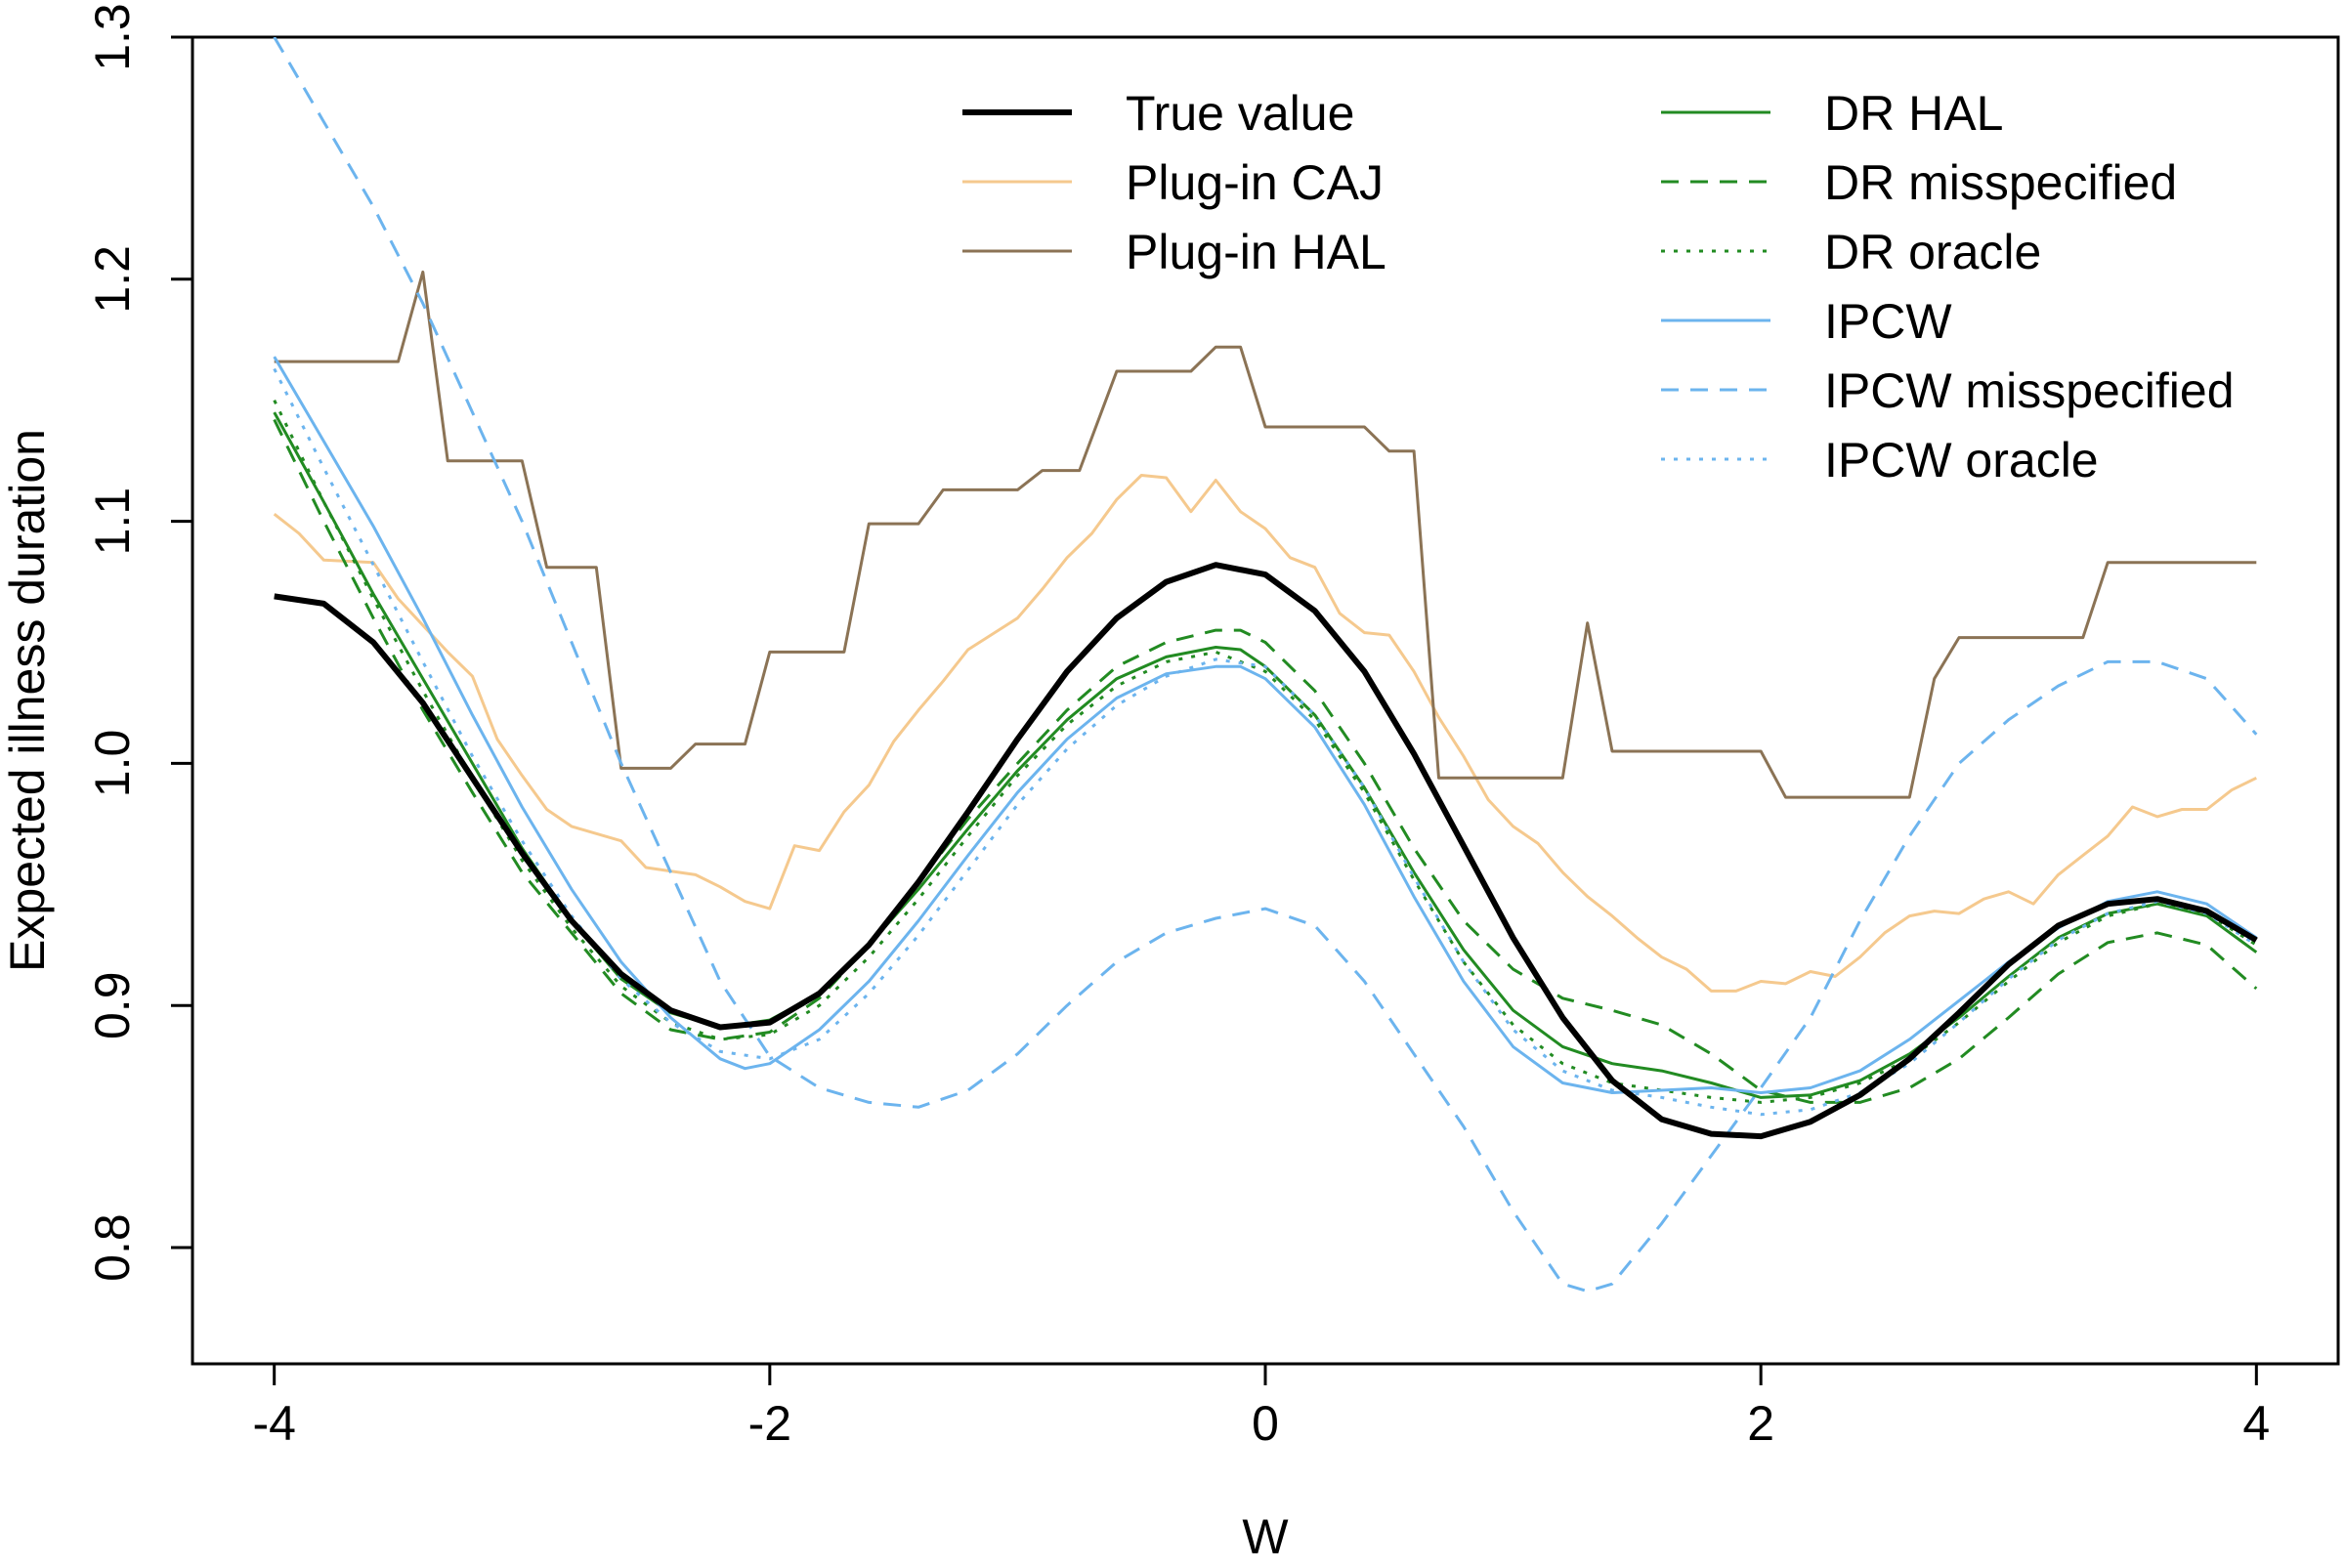  What do you see at coordinates (112, 37) in the screenshot?
I see `y-tick-label: 1.3` at bounding box center [112, 37].